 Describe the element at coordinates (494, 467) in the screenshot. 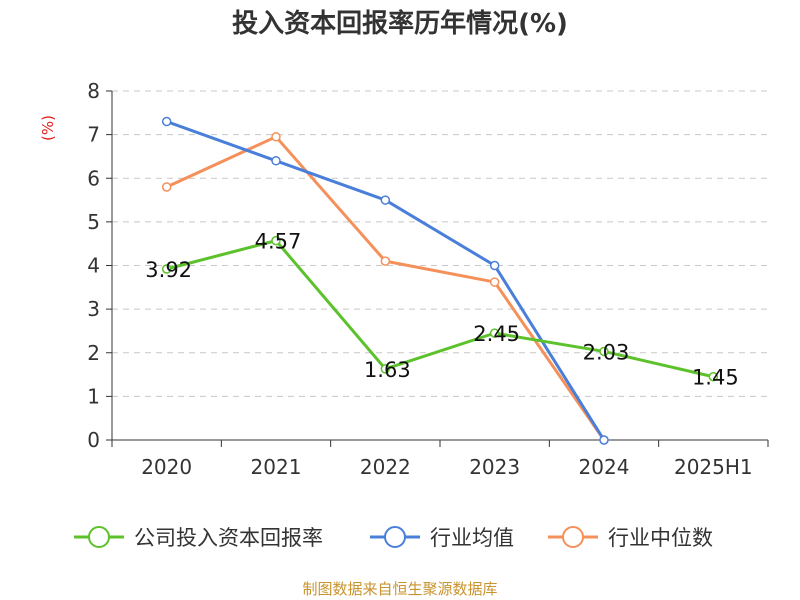

I see `x-tick-label: 2023` at that location.